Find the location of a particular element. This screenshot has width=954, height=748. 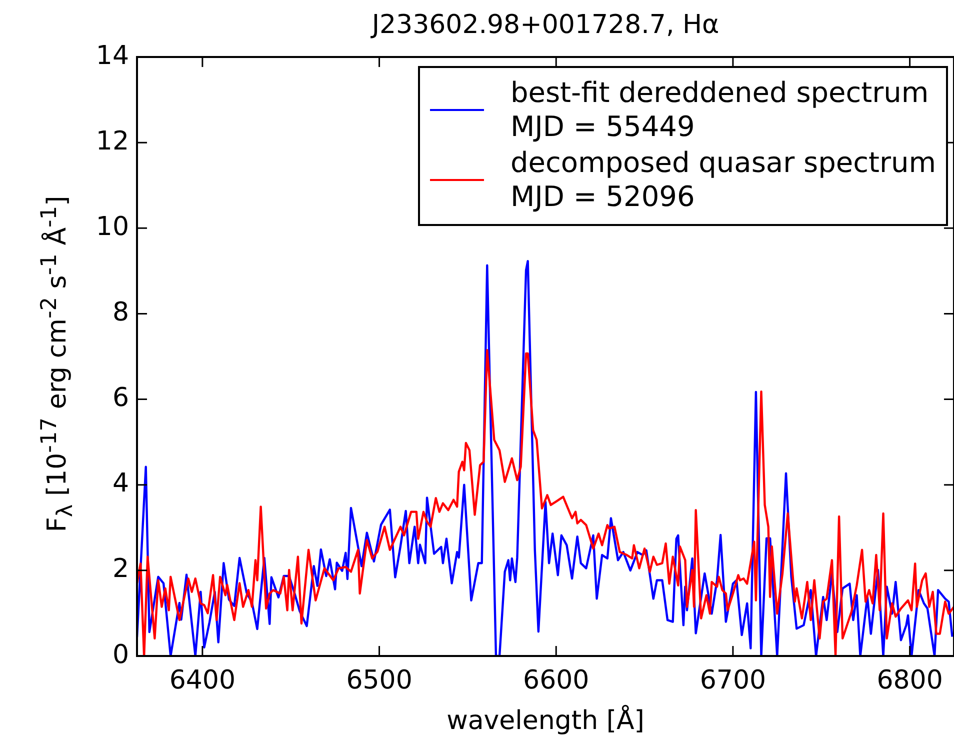

chart-title: J233602.98+001728.7, Hα is located at coordinates (545, 25).